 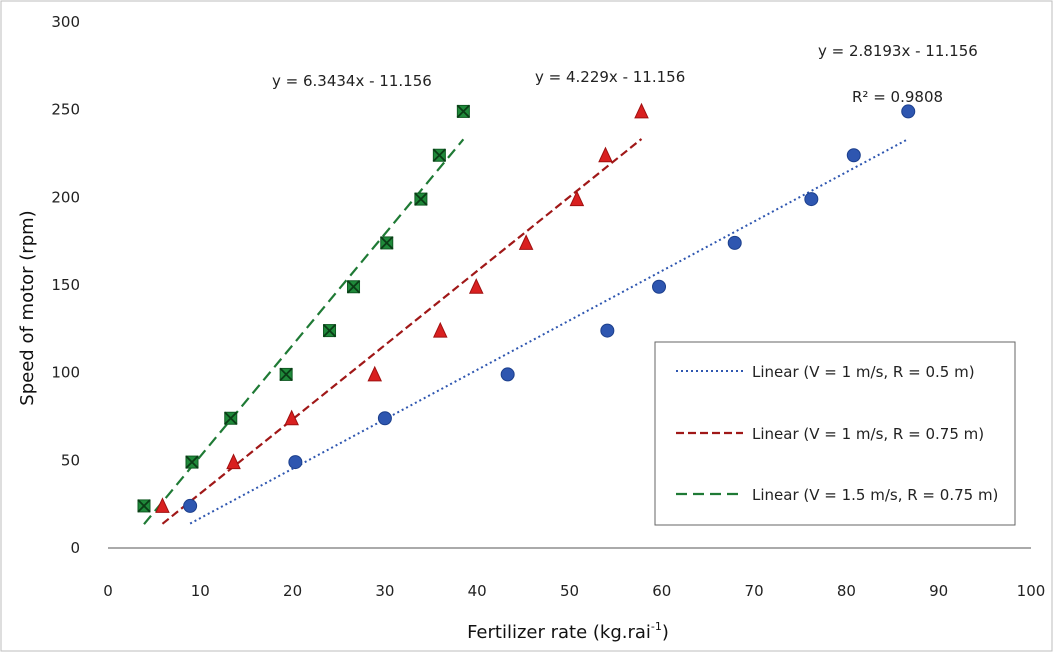 I want to click on equation-label-v1r075: y = 4.229x - 11.156, so click(x=610, y=77).